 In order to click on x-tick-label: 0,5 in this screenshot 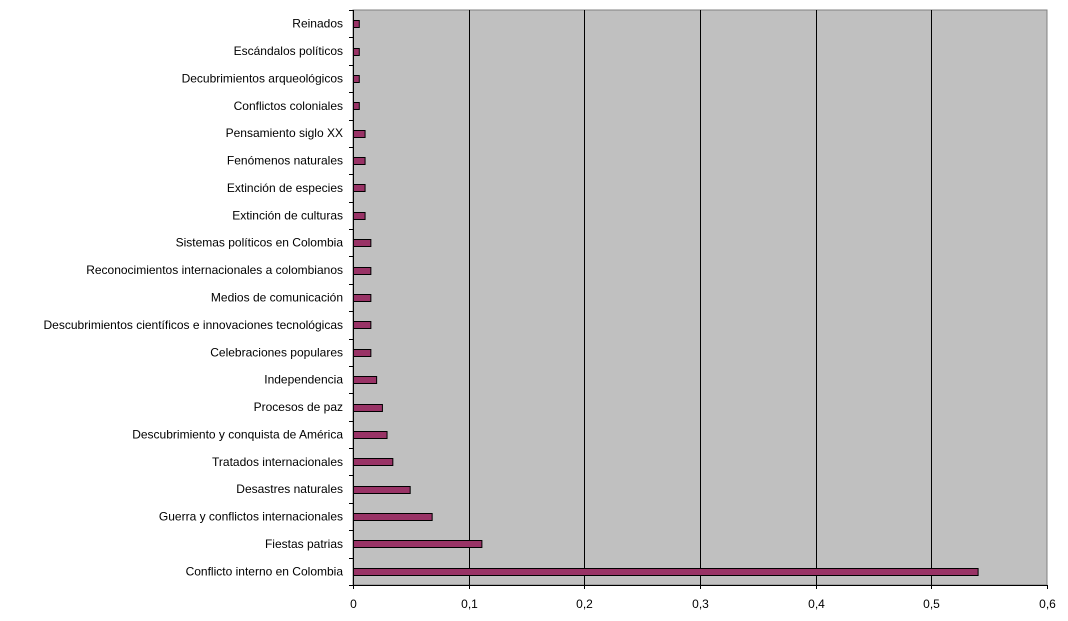, I will do `click(931, 604)`.